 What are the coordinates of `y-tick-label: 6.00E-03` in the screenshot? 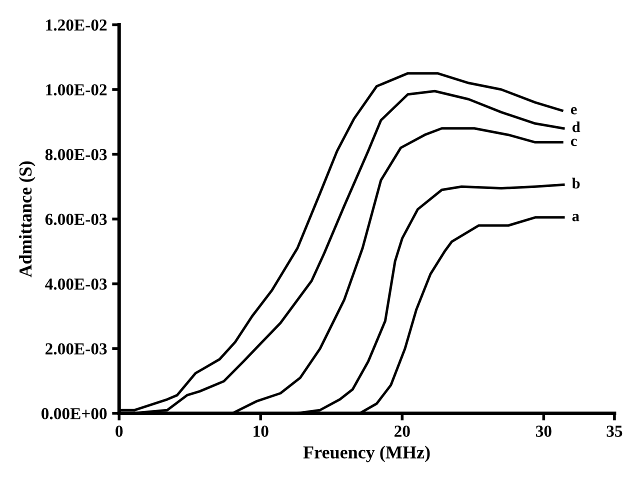 It's located at (76, 220).